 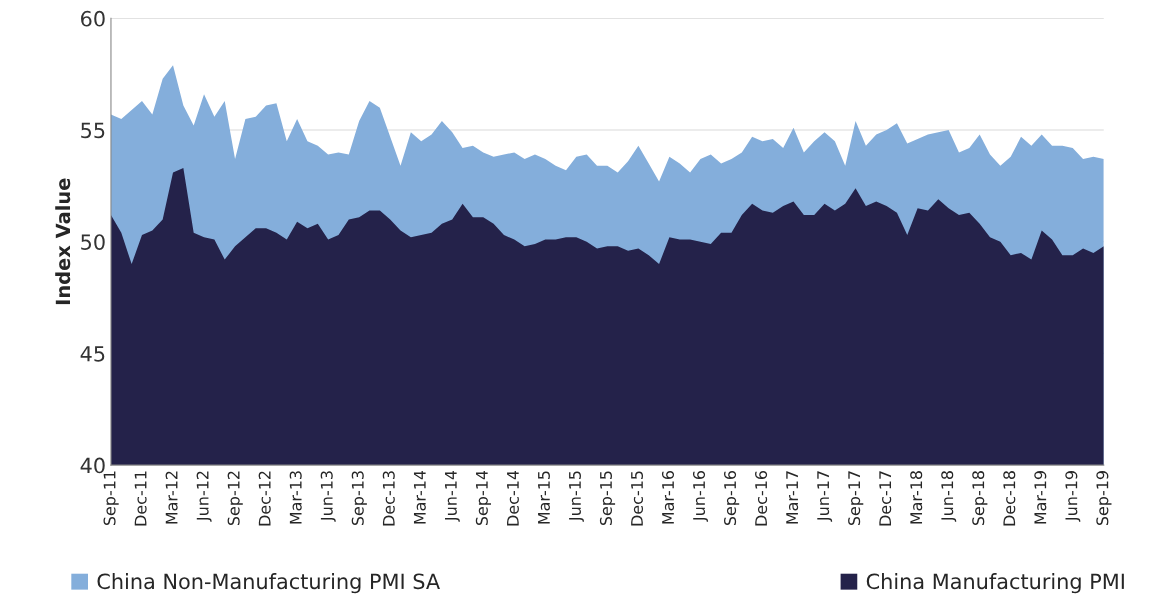 What do you see at coordinates (949, 496) in the screenshot?
I see `x-tick-label: Jun-18` at bounding box center [949, 496].